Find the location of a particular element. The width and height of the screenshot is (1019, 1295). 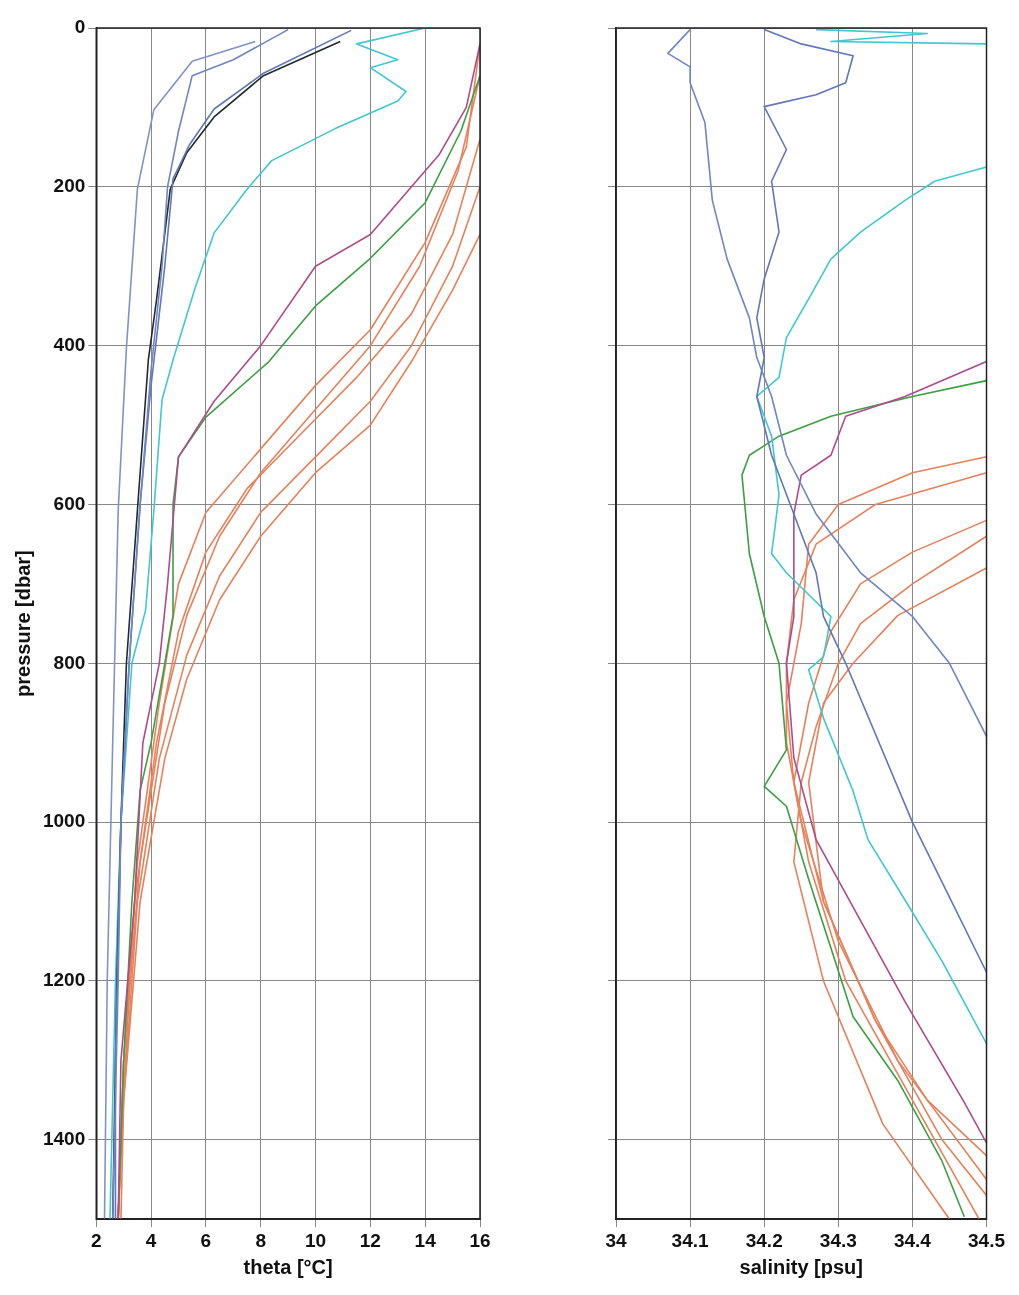

y-tick-label: 400 is located at coordinates (69, 344).